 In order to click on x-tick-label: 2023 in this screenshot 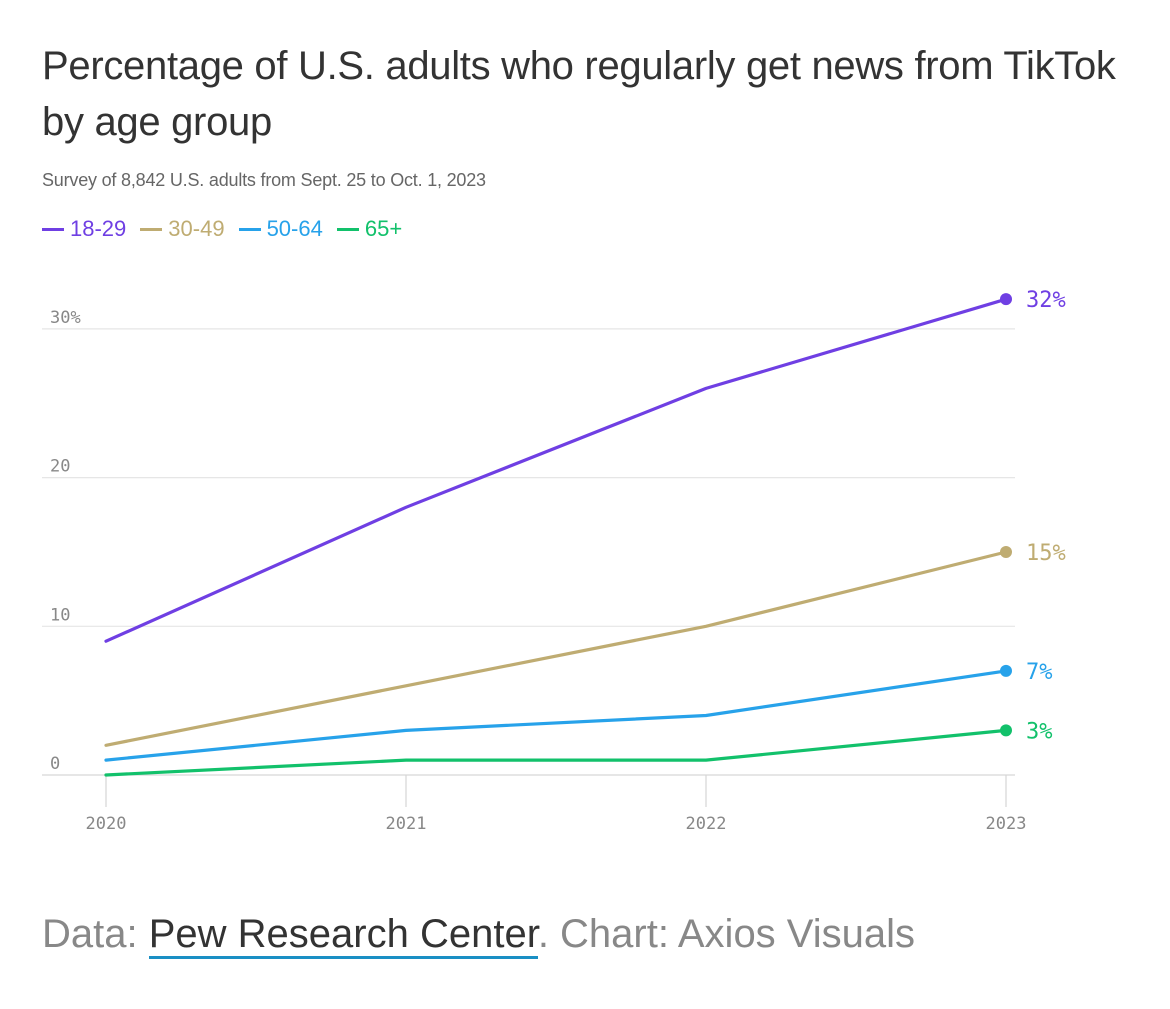, I will do `click(1006, 824)`.